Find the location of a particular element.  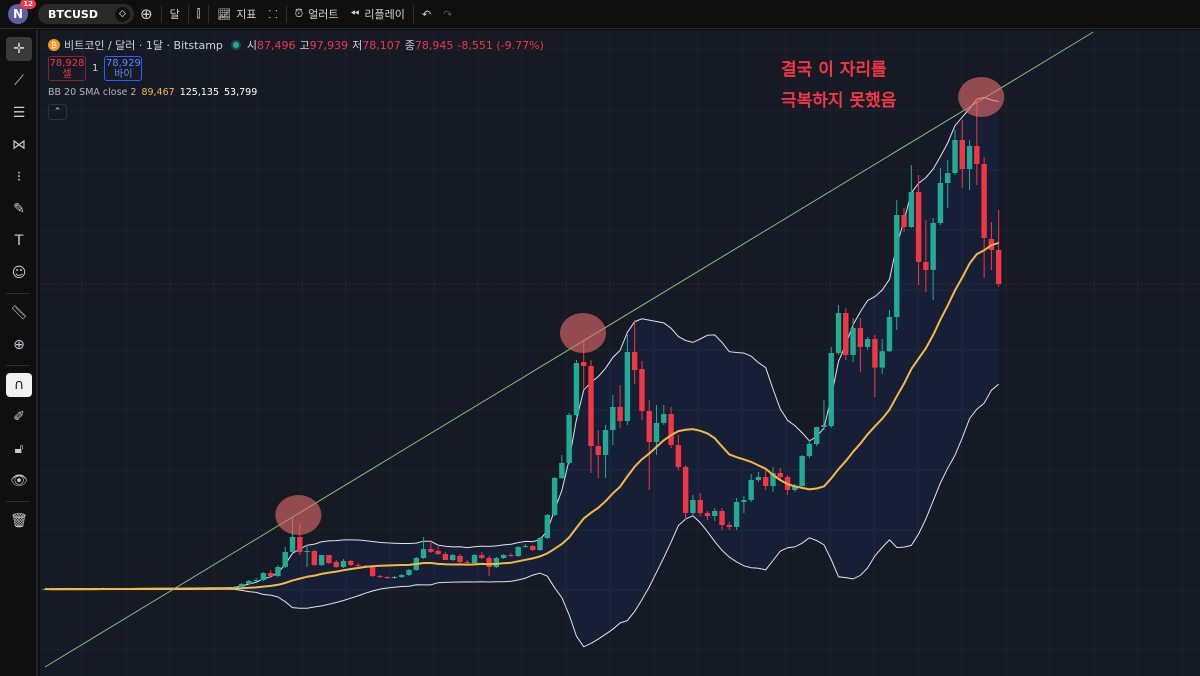

crosshair-icon: ✛ is located at coordinates (19, 49).